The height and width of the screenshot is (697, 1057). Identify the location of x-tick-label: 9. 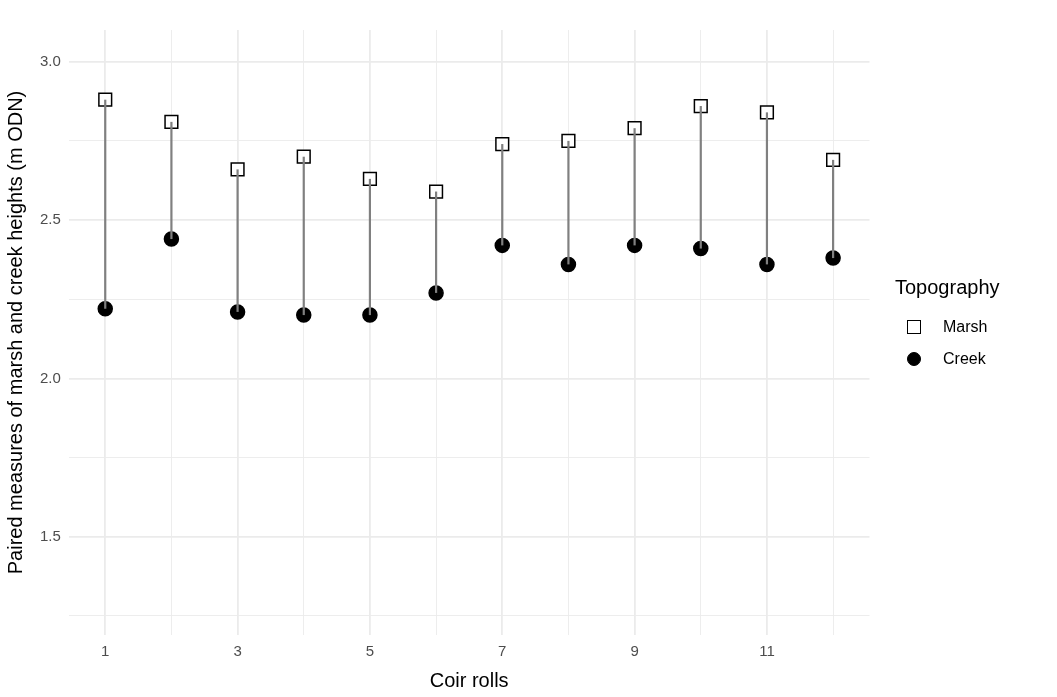
(634, 651).